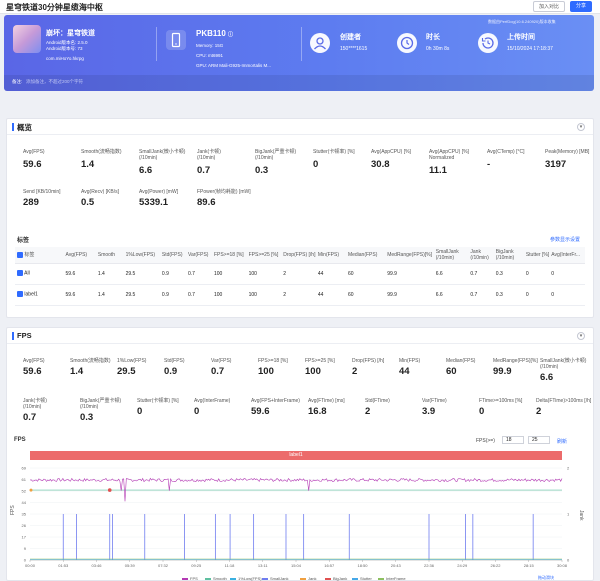 The width and height of the screenshot is (600, 581). Describe the element at coordinates (275, 162) in the screenshot. I see `metric: BigJank(严重卡顿) (/10min) 0.3` at that location.